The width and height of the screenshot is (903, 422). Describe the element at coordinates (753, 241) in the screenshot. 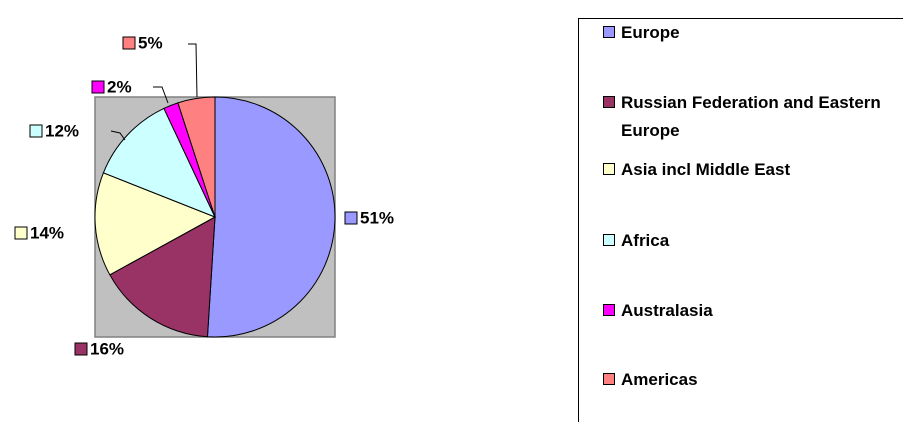

I see `legend-item: Africa` at that location.